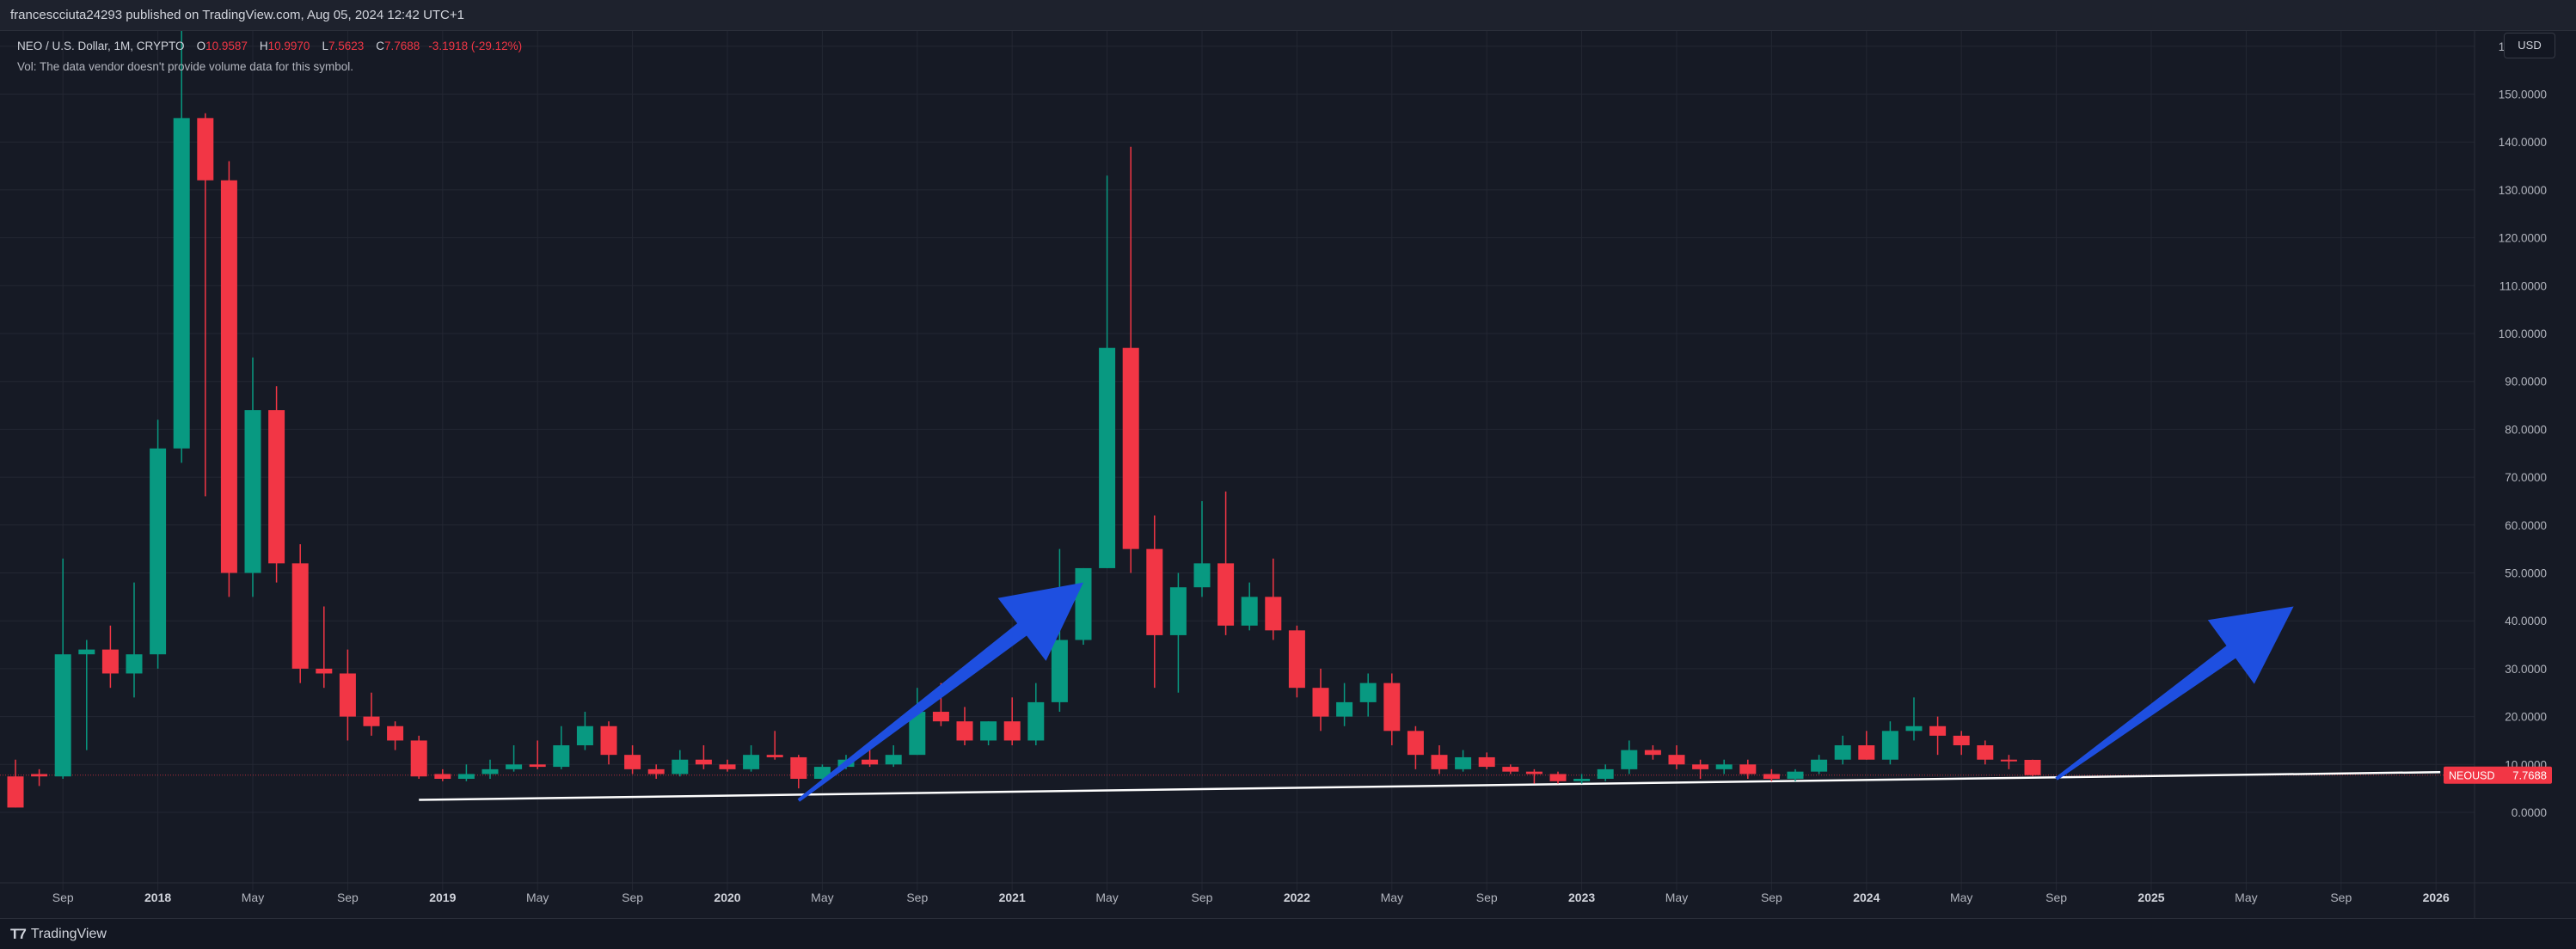 The image size is (2576, 949). I want to click on low-value: 7.5623, so click(346, 46).